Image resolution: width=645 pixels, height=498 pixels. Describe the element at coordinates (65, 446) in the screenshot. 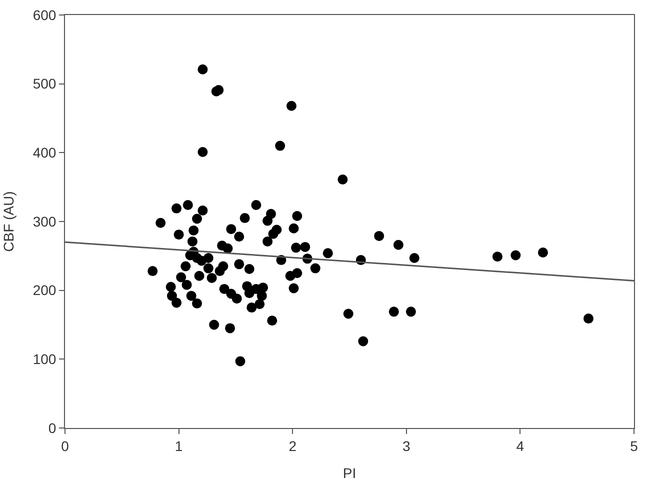

I see `x-tick-label: 0` at that location.